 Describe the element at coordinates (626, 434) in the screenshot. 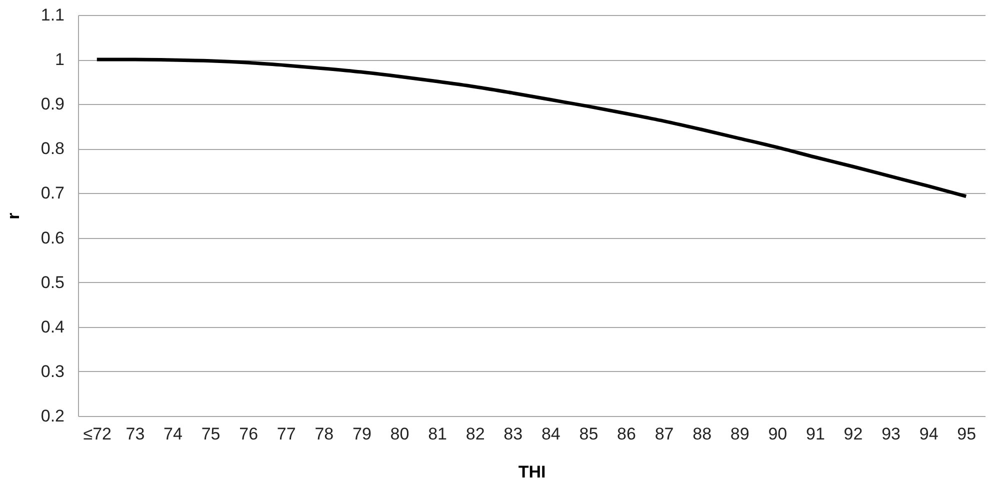

I see `x-tick-label: 86` at that location.